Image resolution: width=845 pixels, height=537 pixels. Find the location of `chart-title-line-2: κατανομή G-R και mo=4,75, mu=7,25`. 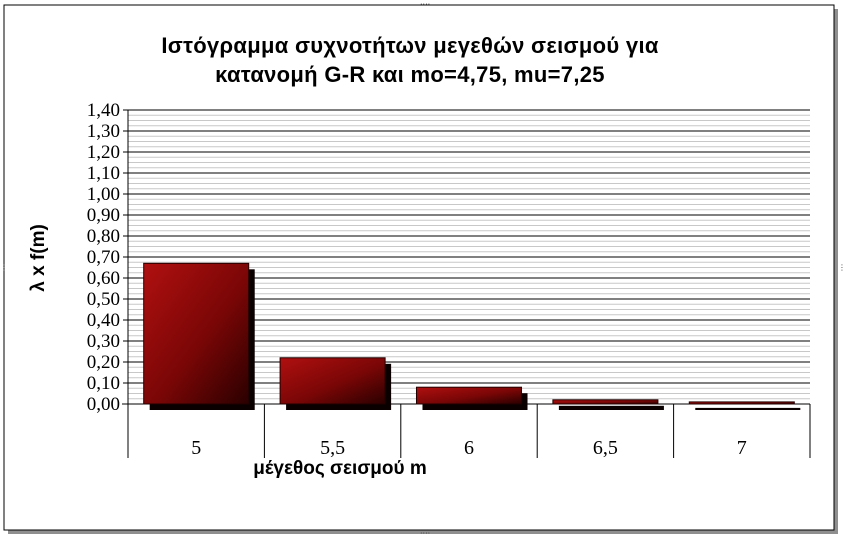

chart-title-line-2: κατανομή G-R και mo=4,75, mu=7,25 is located at coordinates (410, 74).